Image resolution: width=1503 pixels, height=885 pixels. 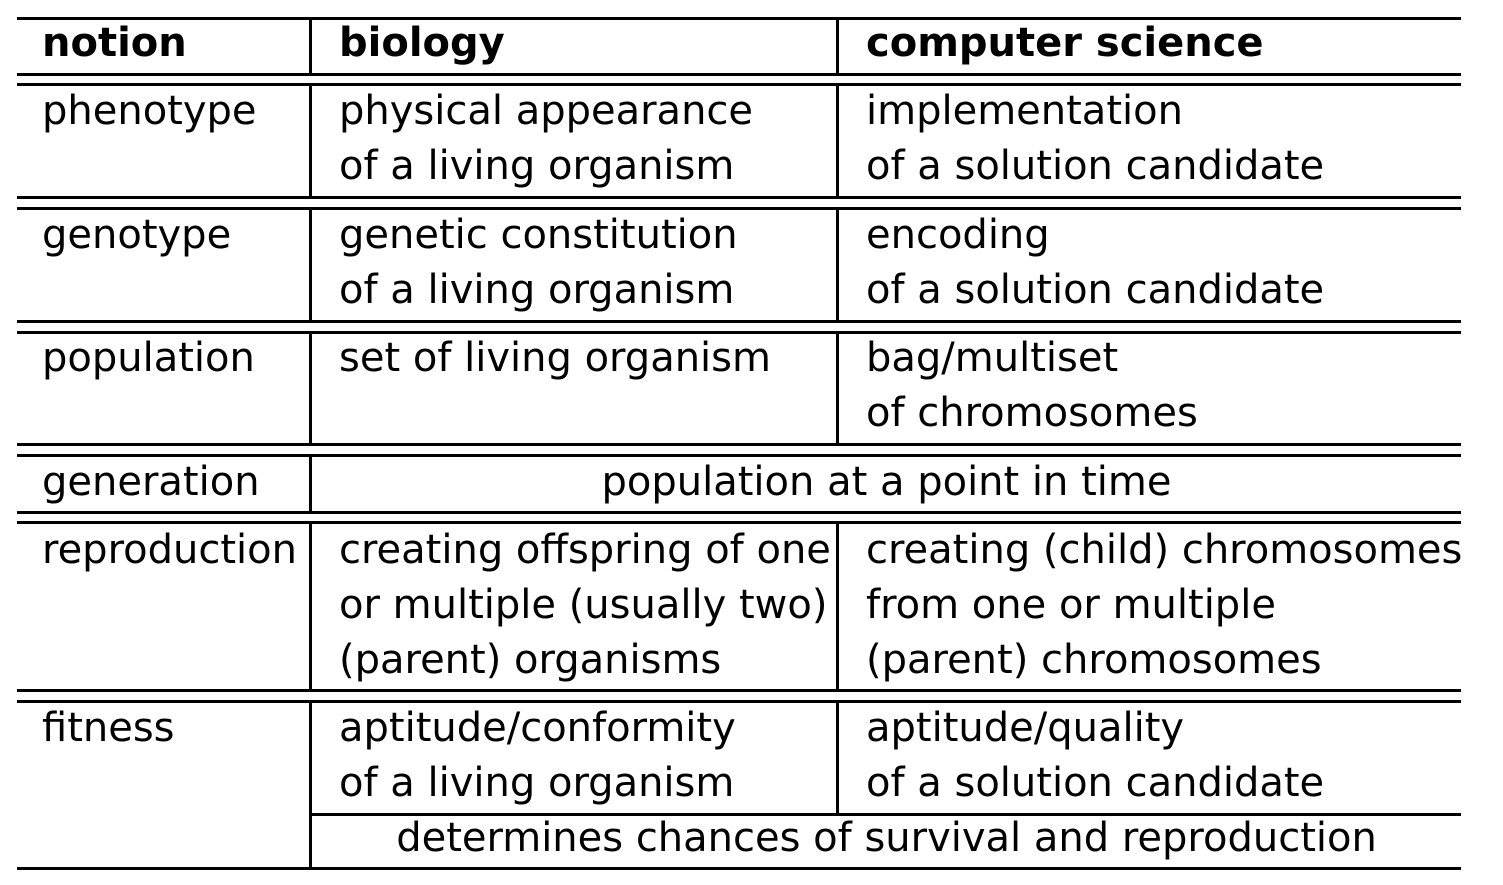 I want to click on table-top-rule, so click(x=739, y=18).